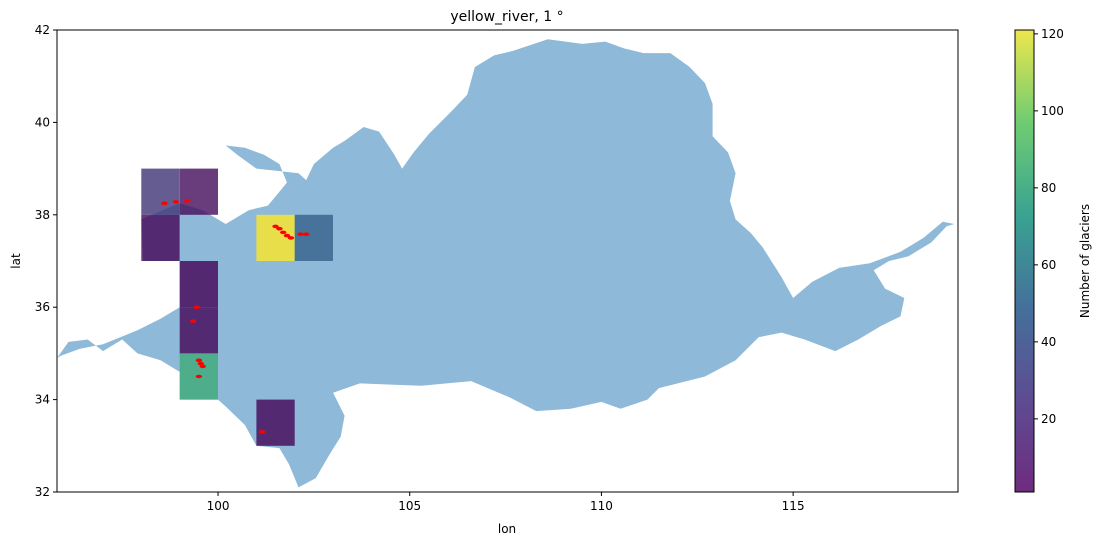 The image size is (1103, 545). Describe the element at coordinates (506, 502) in the screenshot. I see `x-axis-ticks: 100 105 110 115` at that location.